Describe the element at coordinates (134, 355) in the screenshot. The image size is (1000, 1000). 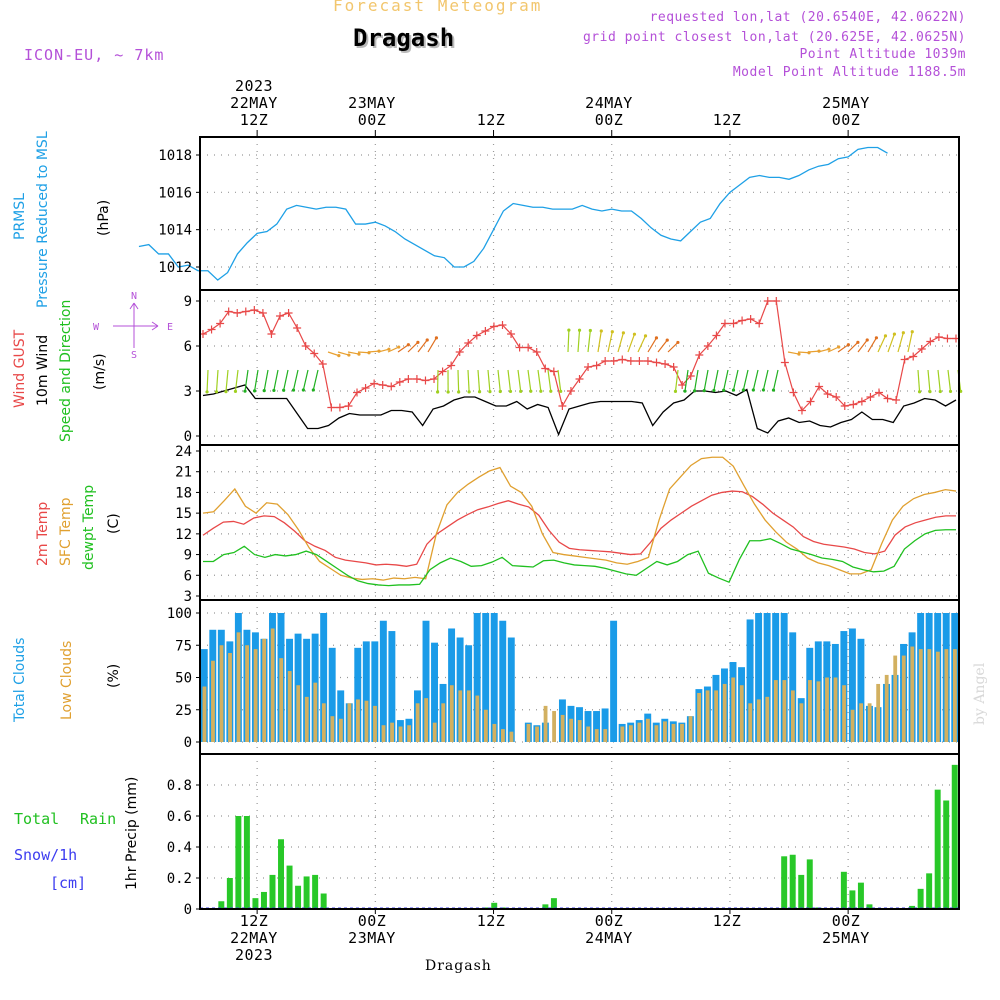
I see `compass-s: S` at that location.